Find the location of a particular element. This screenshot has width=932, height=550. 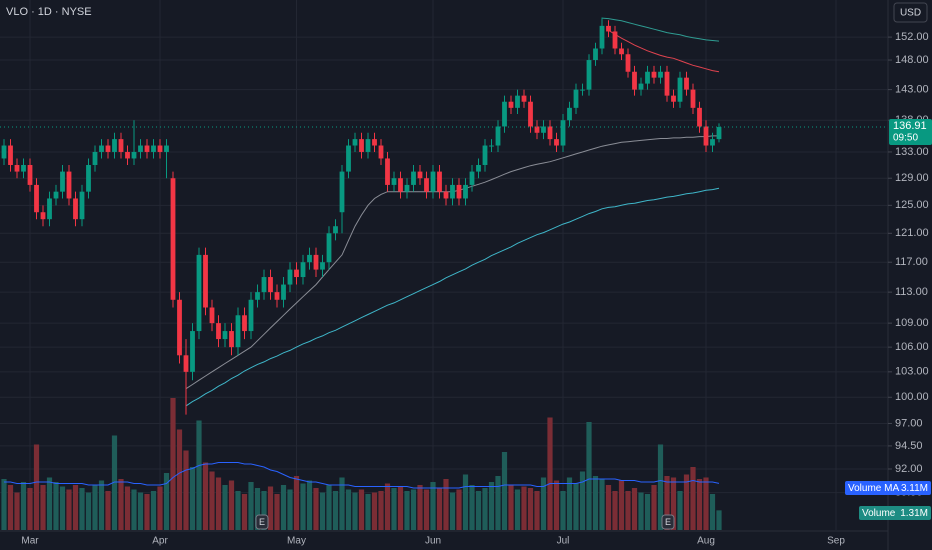

currency-button is located at coordinates (910, 12).